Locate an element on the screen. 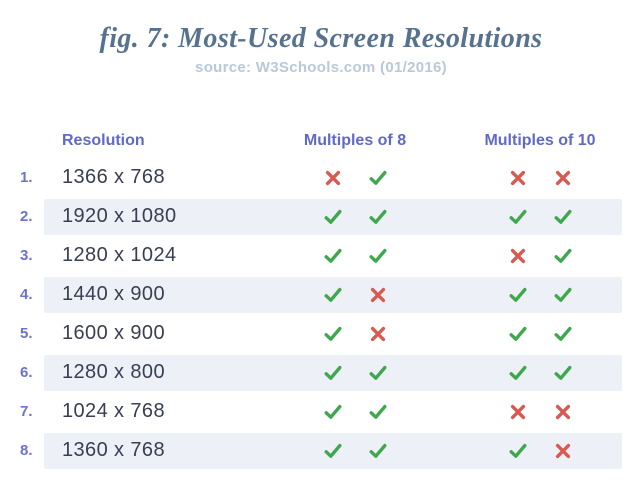 This screenshot has width=642, height=500. table-row: 5. 1600 x 900 is located at coordinates (321, 333).